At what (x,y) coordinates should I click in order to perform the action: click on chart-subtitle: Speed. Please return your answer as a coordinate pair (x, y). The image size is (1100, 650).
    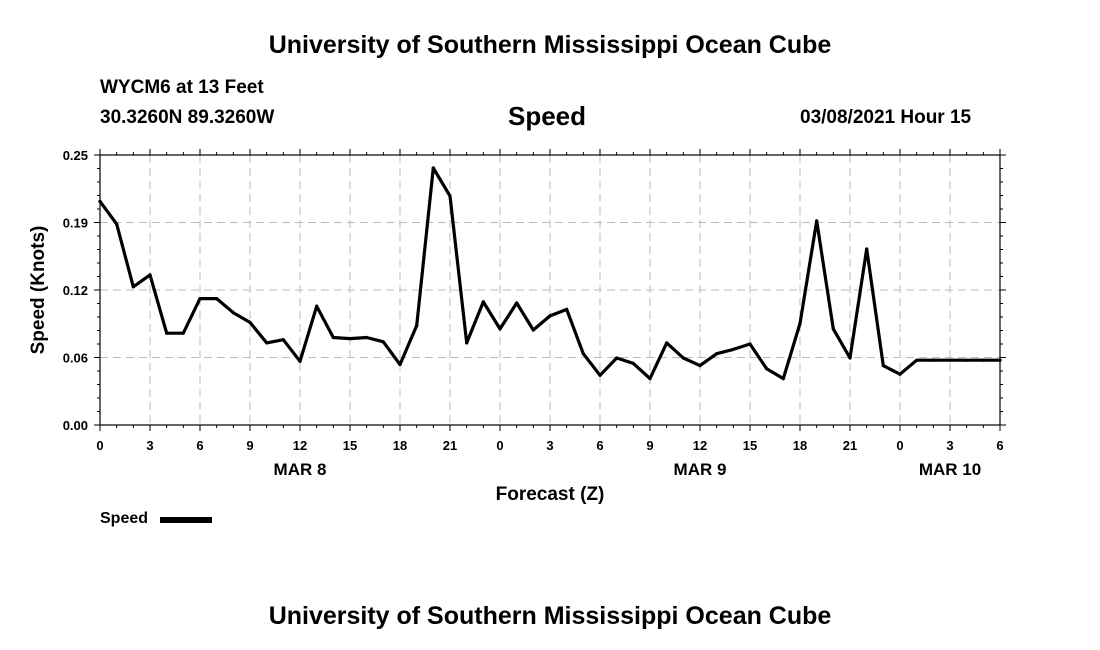
    Looking at the image, I should click on (547, 116).